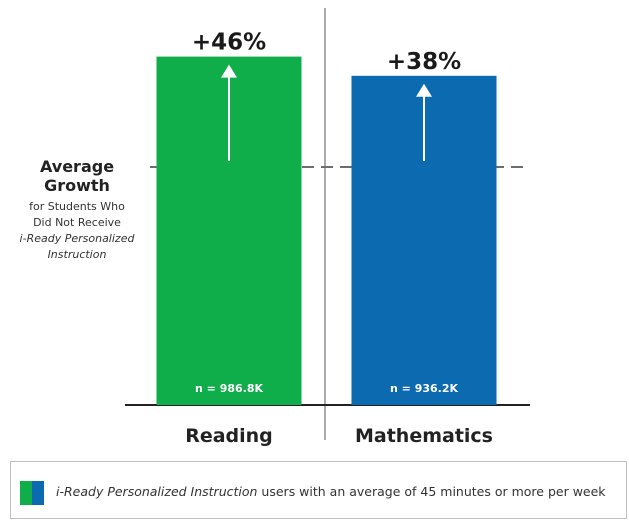 The image size is (629, 523). Describe the element at coordinates (77, 222) in the screenshot. I see `average-growth-note-2: Did Not Receive` at that location.